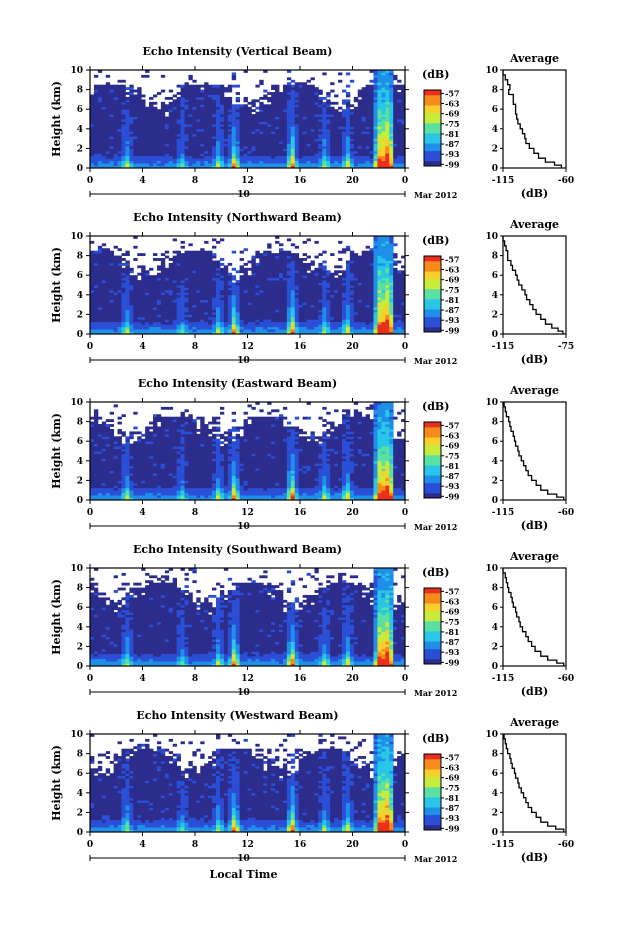 The height and width of the screenshot is (929, 620). What do you see at coordinates (80, 130) in the screenshot?
I see `y-tick-label: 4` at bounding box center [80, 130].